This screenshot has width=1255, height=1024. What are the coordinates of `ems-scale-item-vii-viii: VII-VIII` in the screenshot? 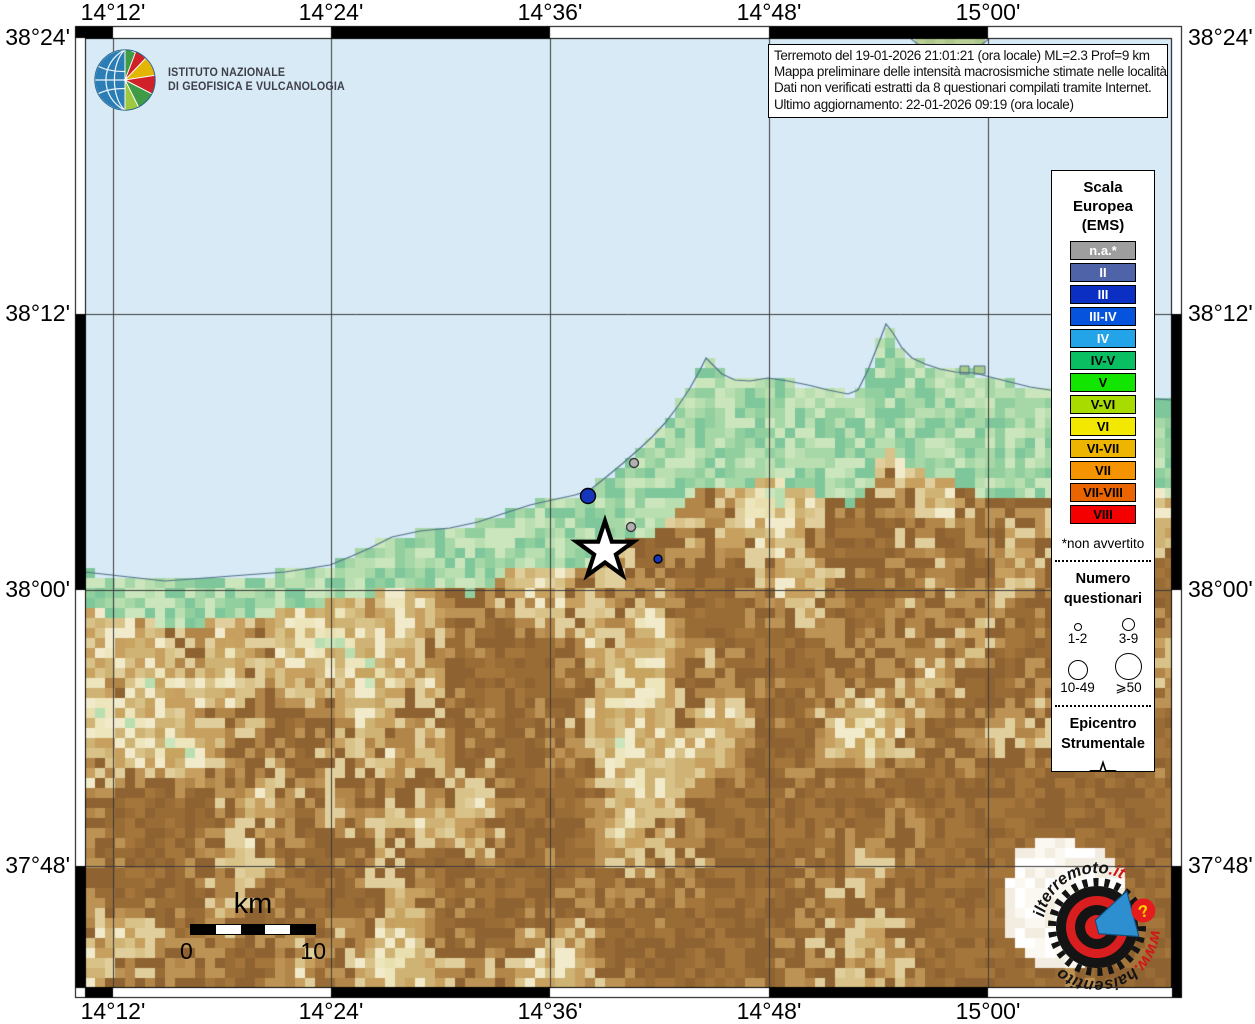 It's located at (1103, 492).